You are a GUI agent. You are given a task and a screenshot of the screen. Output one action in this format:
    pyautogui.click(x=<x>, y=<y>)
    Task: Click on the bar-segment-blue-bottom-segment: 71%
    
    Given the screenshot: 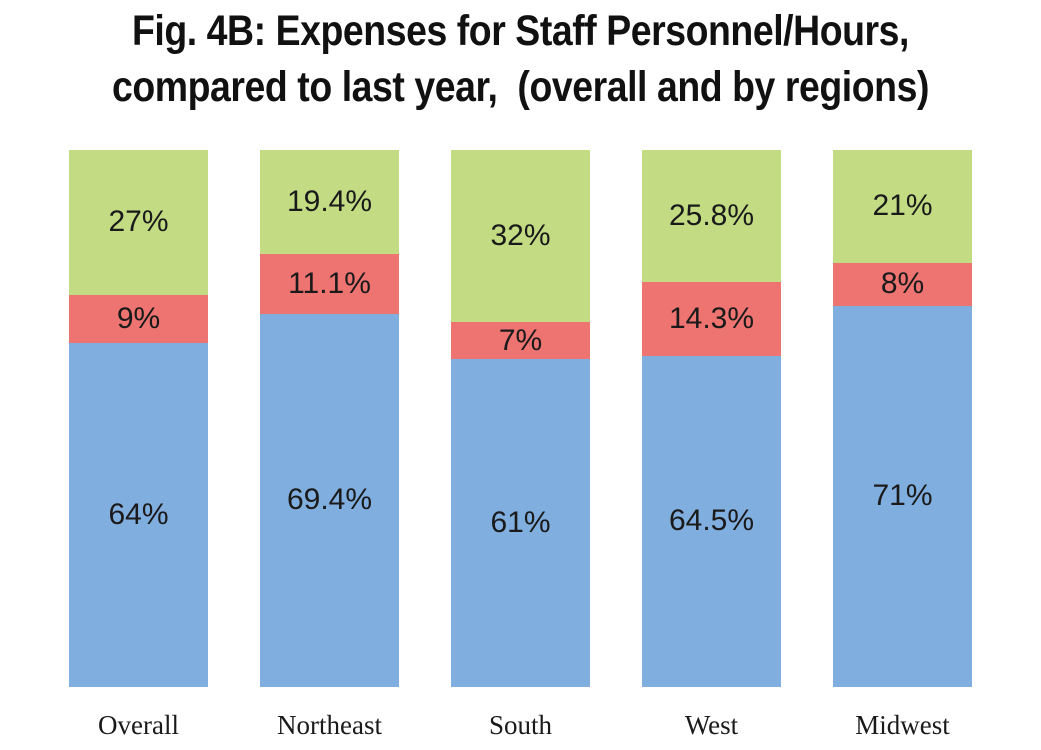 What is the action you would take?
    pyautogui.click(x=902, y=496)
    